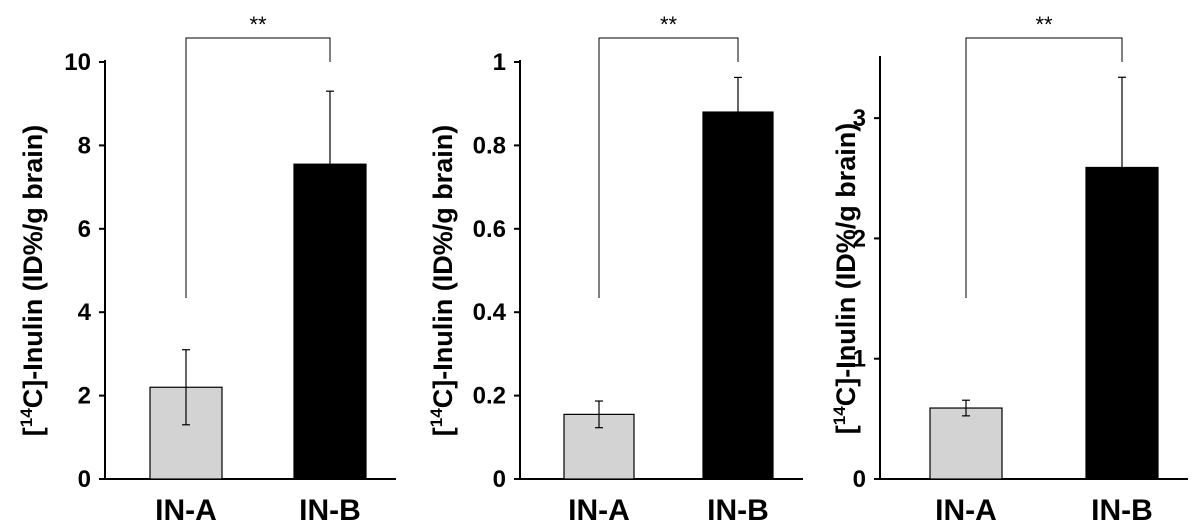 The image size is (1200, 530). Describe the element at coordinates (489, 229) in the screenshot. I see `y-tick-label: 0.6` at that location.